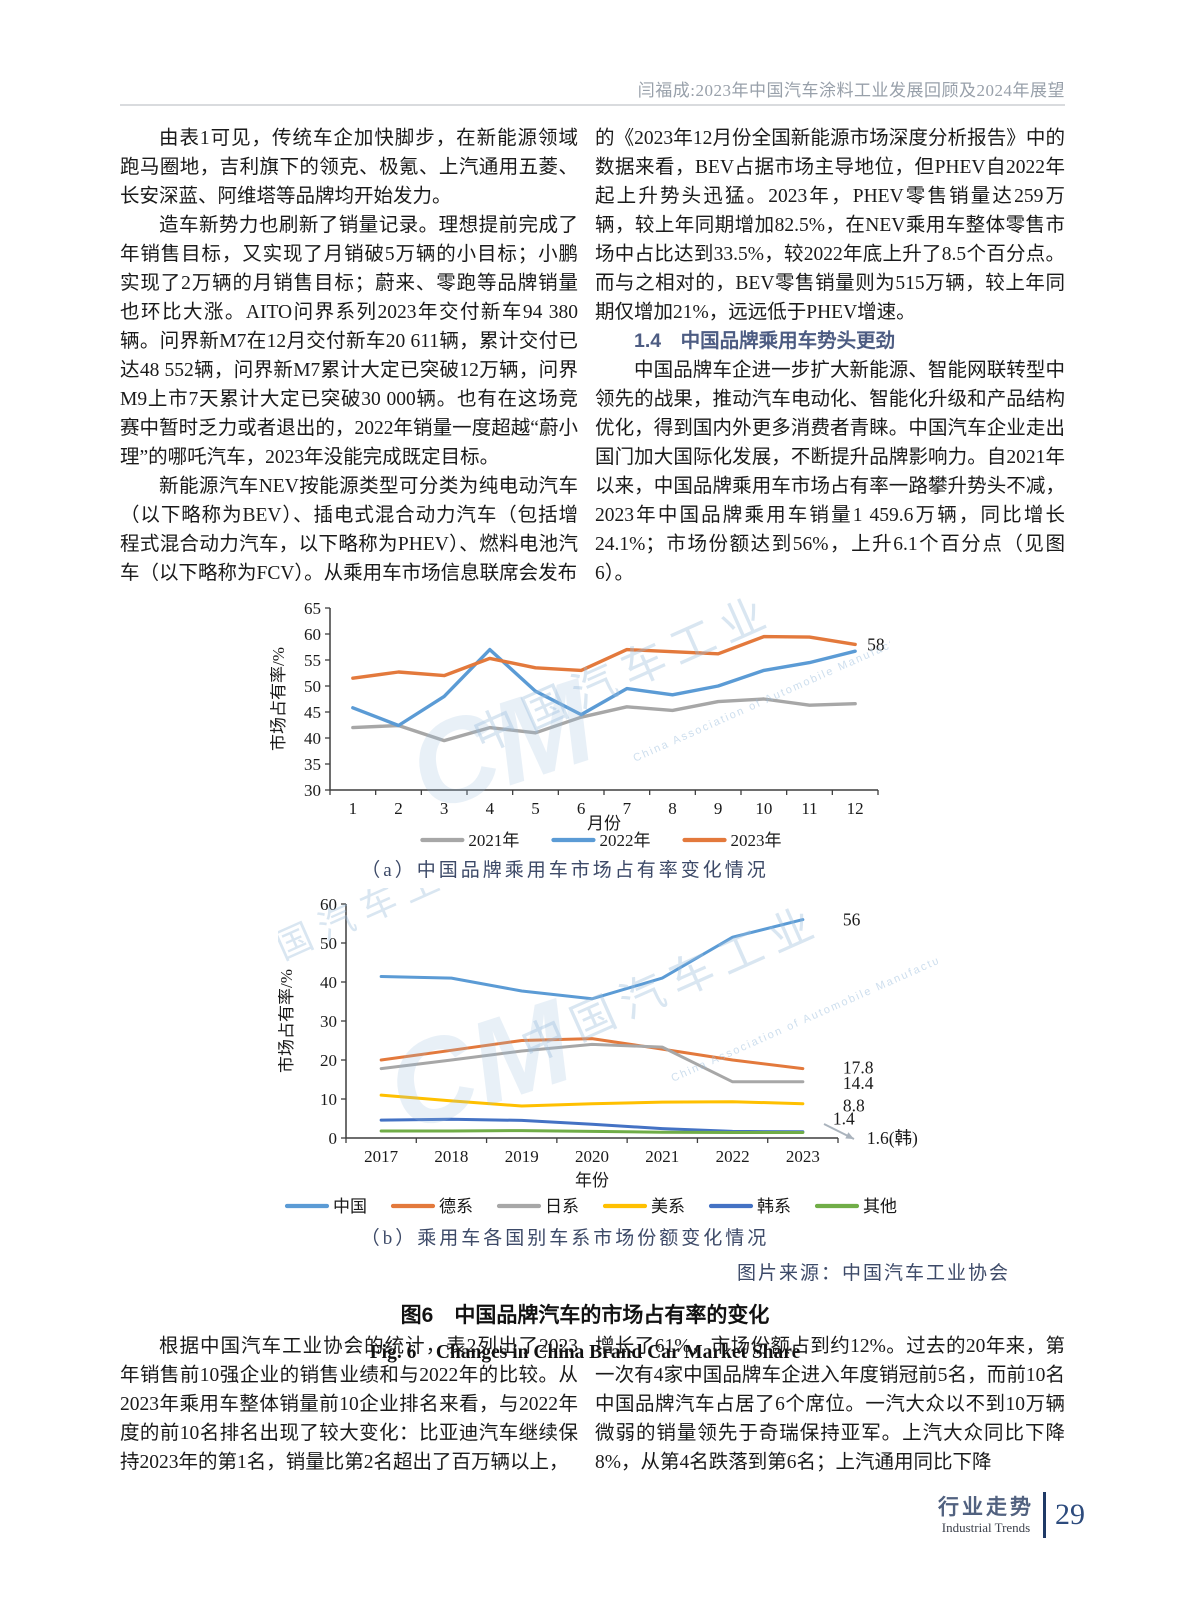 This screenshot has height=1600, width=1187. What do you see at coordinates (1044, 1515) in the screenshot?
I see `footer-divider` at bounding box center [1044, 1515].